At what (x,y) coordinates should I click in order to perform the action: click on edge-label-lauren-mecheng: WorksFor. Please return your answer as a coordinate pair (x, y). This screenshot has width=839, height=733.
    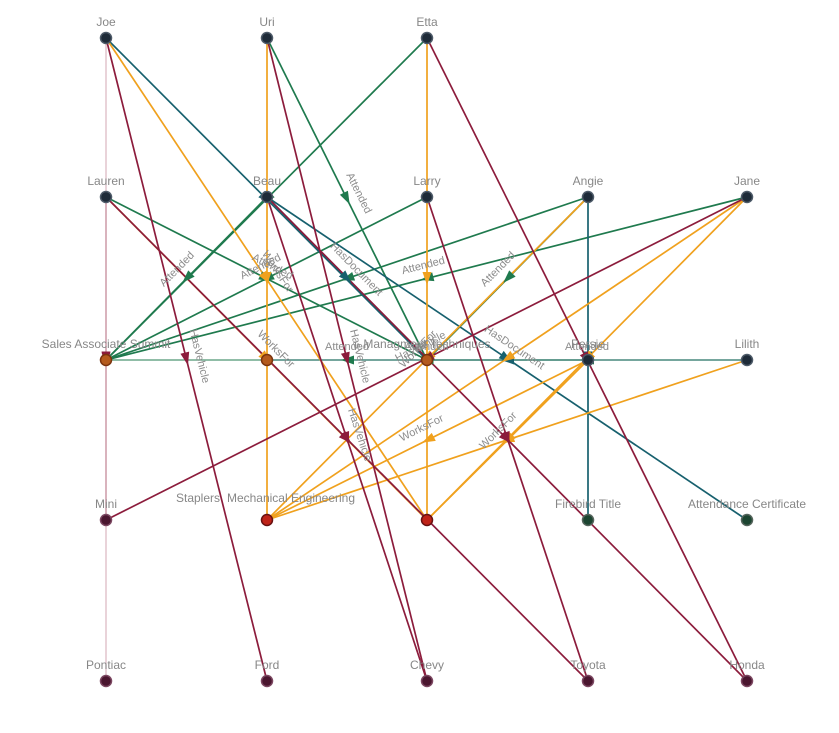
    Looking at the image, I should click on (276, 349).